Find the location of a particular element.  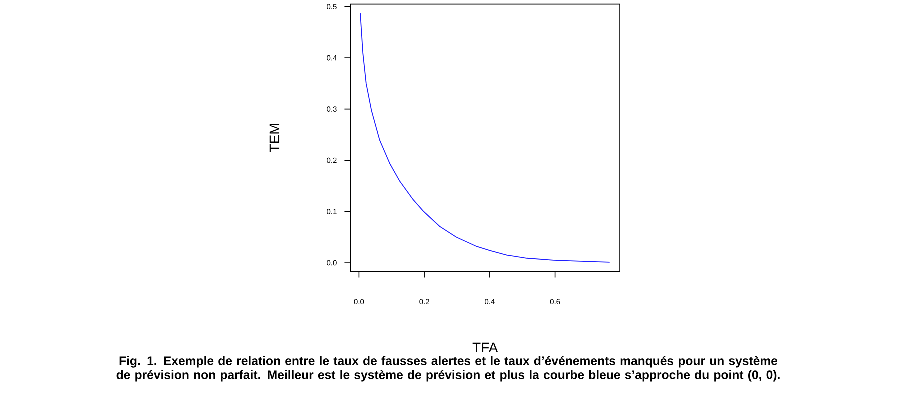

x-axis-title: TFA is located at coordinates (485, 347).